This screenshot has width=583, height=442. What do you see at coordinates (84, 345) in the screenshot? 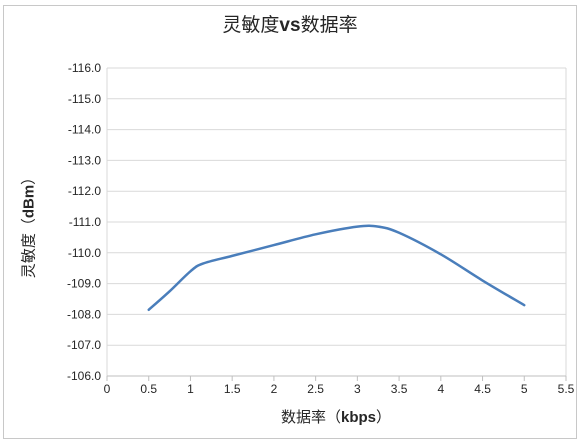
I see `y-tick-label: -107.0` at bounding box center [84, 345].